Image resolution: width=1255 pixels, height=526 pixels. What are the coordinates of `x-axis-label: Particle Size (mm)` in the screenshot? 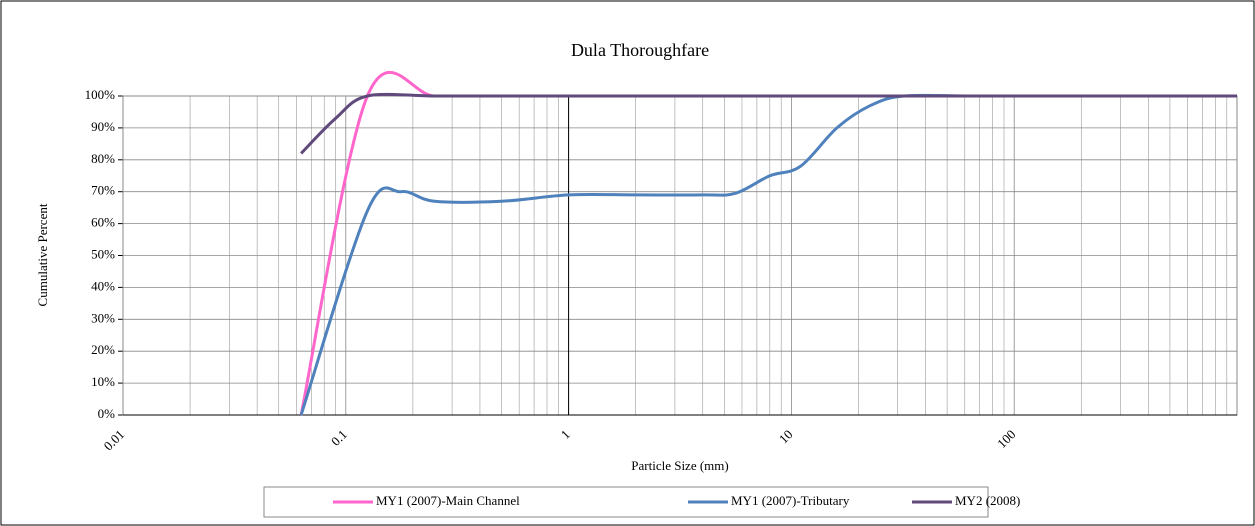 It's located at (679, 465).